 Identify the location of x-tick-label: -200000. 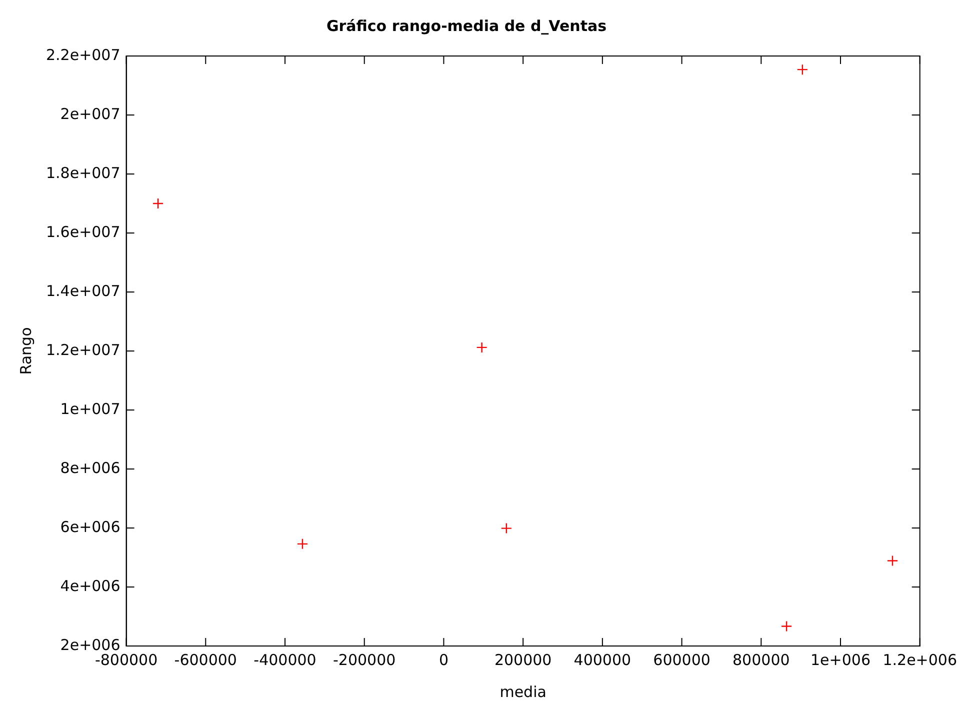
(364, 659).